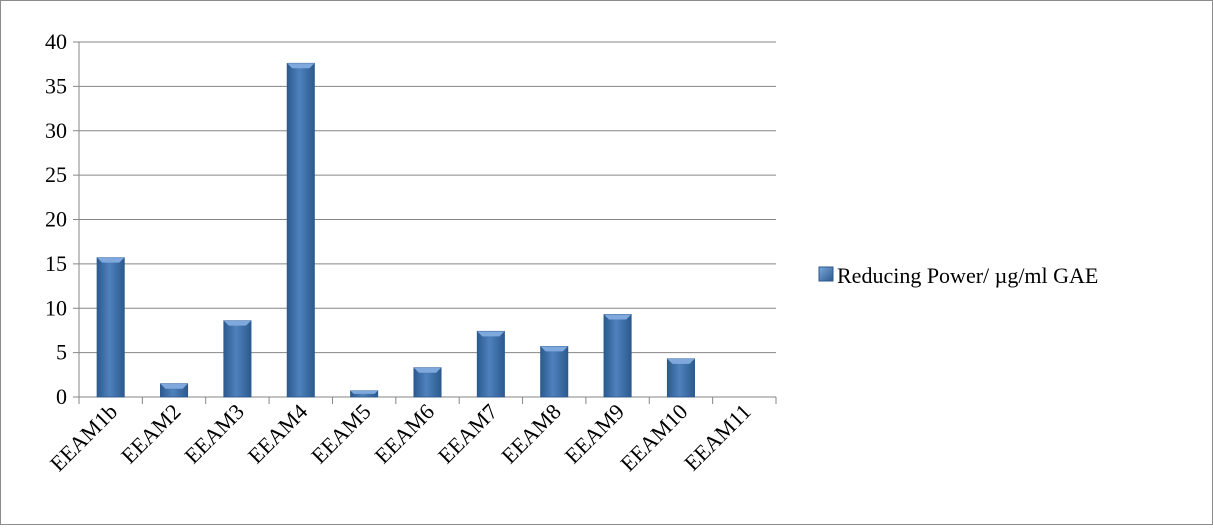  I want to click on x-tick-label-EEAM2: EEAM2, so click(151, 434).